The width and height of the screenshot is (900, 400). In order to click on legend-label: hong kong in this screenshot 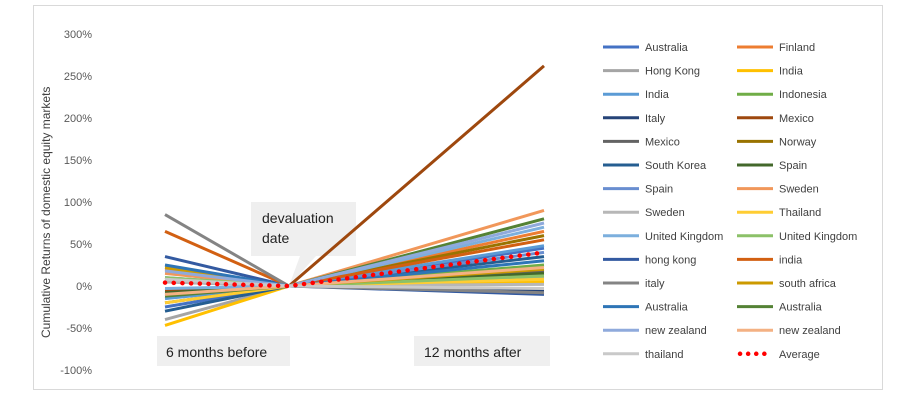, I will do `click(670, 260)`.